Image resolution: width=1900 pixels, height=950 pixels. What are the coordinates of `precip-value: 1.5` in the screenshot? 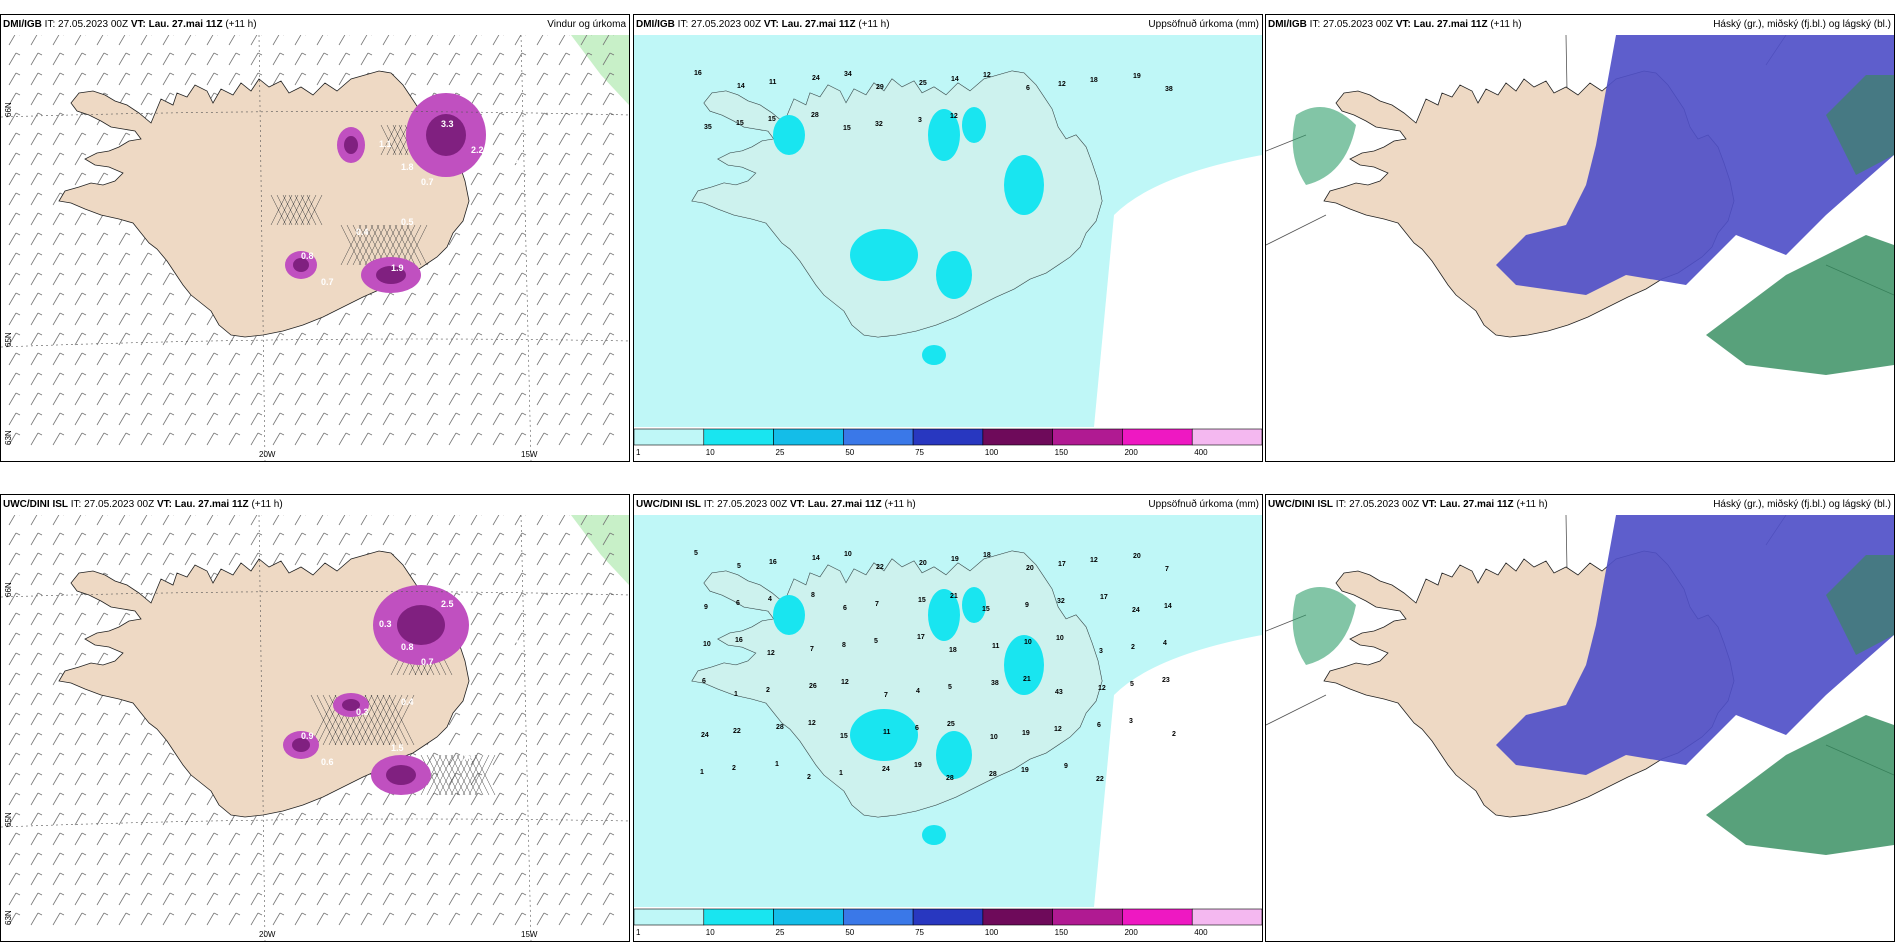 It's located at (397, 748).